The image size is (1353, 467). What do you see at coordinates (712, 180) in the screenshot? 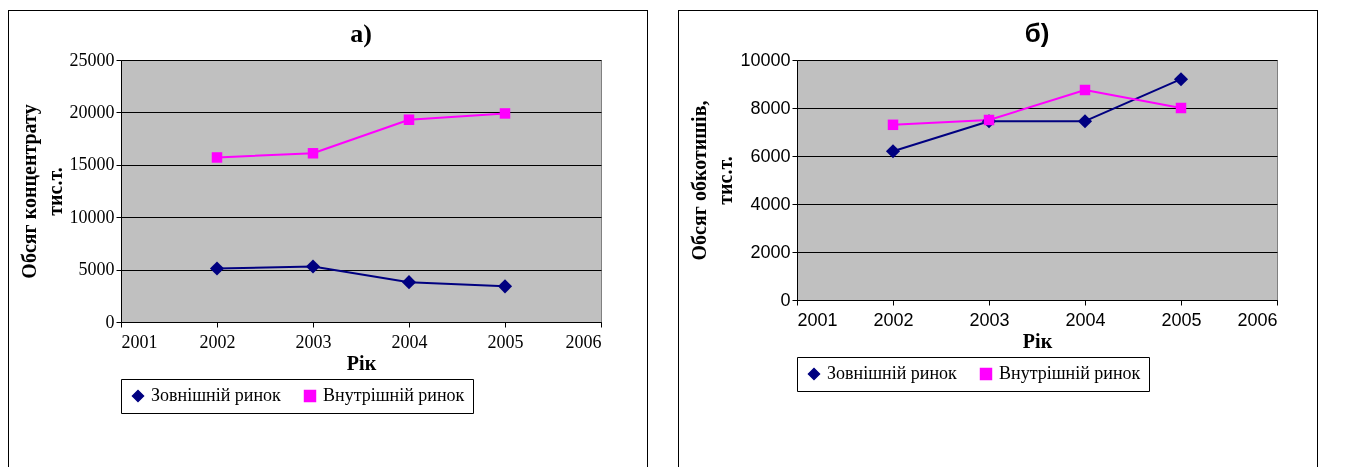
I see `y-axis-title: Обсяг обкотишів, тис.т.` at bounding box center [712, 180].